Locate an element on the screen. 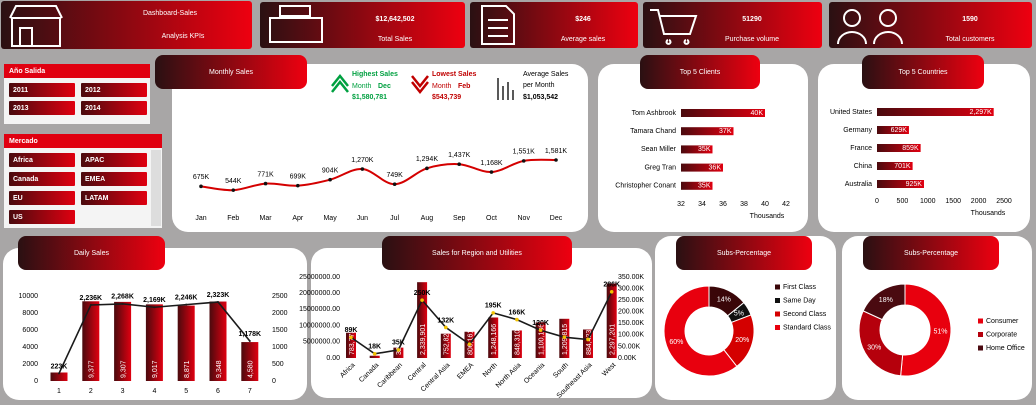  data-label: 195K is located at coordinates (493, 306).